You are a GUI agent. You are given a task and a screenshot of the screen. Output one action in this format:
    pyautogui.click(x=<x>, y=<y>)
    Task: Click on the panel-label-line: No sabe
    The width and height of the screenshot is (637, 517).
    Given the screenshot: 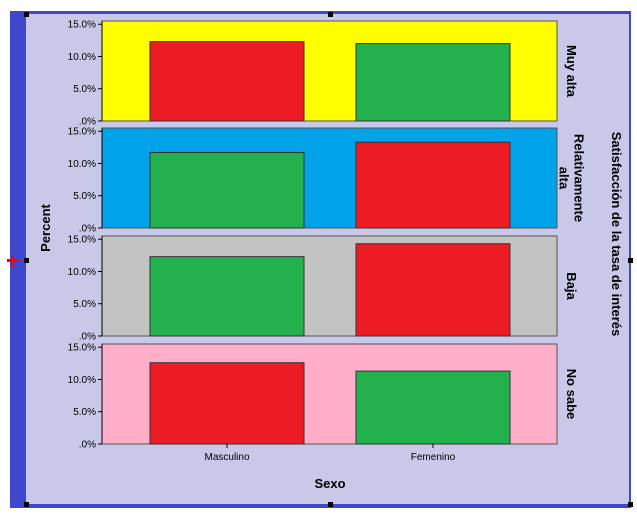 What is the action you would take?
    pyautogui.click(x=571, y=394)
    